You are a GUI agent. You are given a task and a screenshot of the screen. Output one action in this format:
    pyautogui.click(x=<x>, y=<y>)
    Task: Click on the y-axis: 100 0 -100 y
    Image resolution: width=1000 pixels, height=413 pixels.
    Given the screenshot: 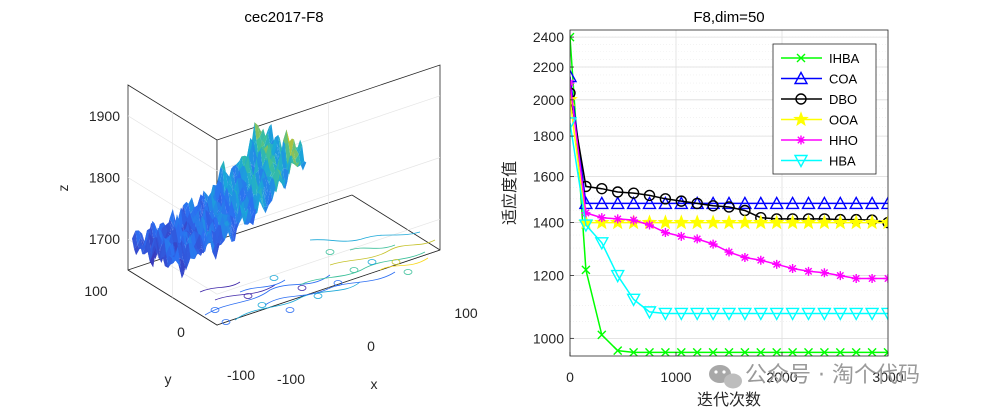 What is the action you would take?
    pyautogui.click(x=169, y=335)
    